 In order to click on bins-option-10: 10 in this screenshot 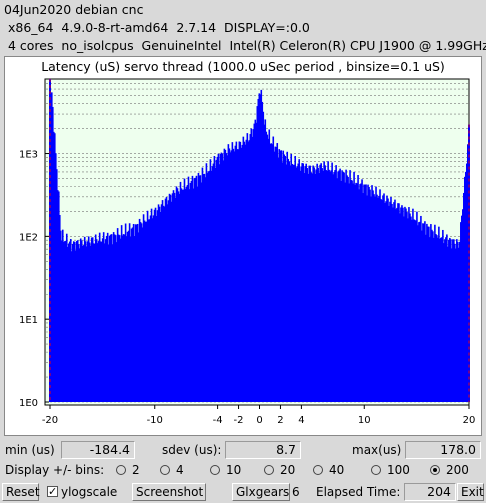, I will do `click(225, 470)`.